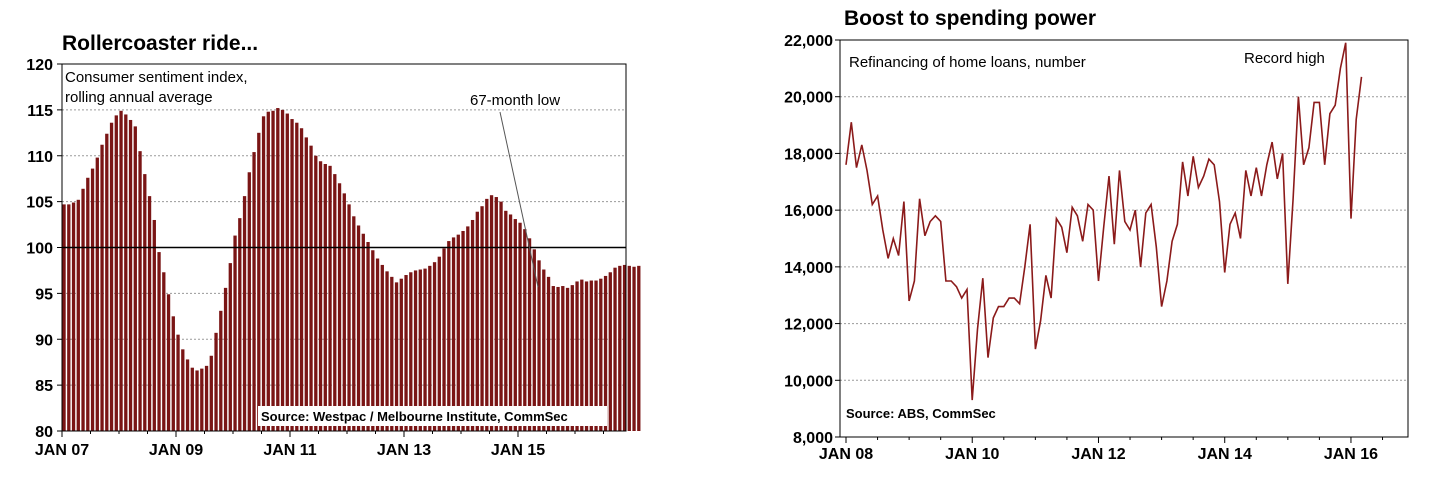 The image size is (1440, 486). Describe the element at coordinates (921, 413) in the screenshot. I see `source-label: Source: ABS, CommSec` at that location.